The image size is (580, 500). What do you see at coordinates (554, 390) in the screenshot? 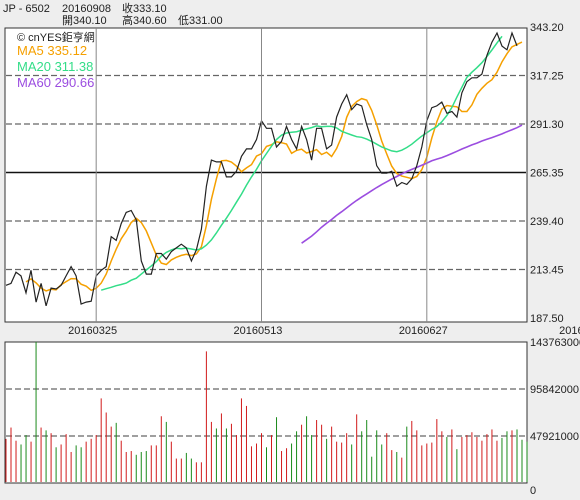
I see `volume-y-tick-label: 95842000` at bounding box center [554, 390].